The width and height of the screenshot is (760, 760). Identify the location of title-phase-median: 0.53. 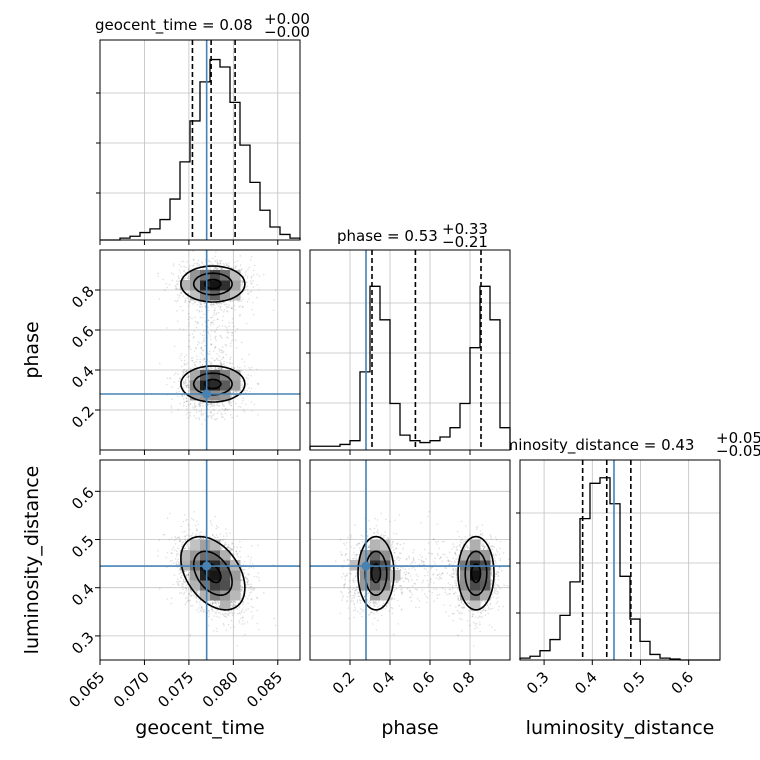
(420, 236).